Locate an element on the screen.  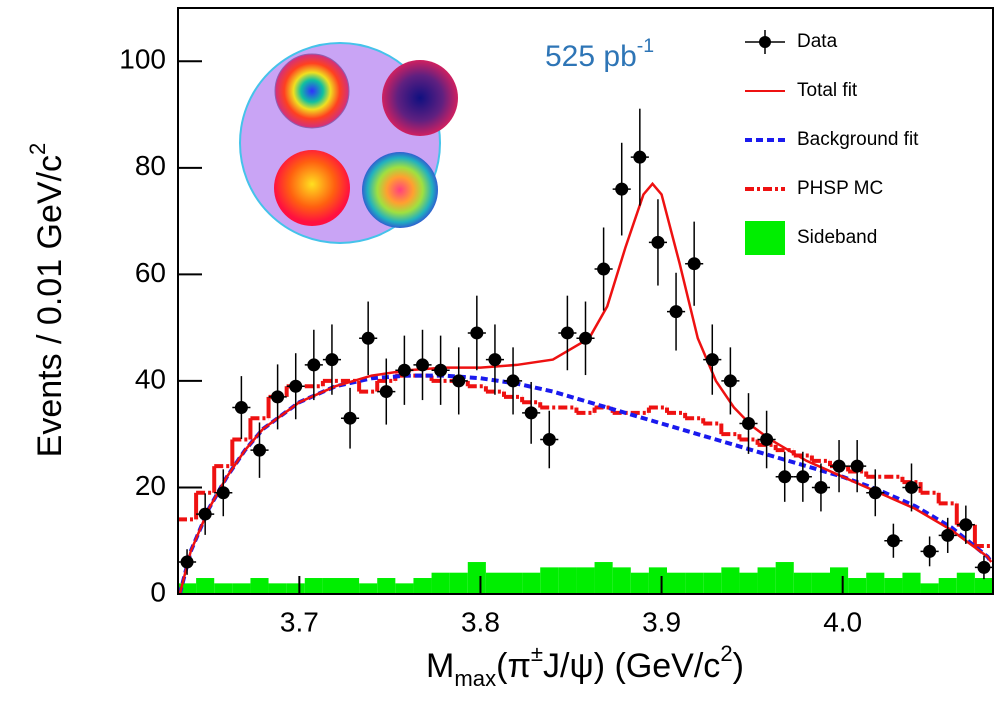
legend-symbol is located at coordinates (765, 238).